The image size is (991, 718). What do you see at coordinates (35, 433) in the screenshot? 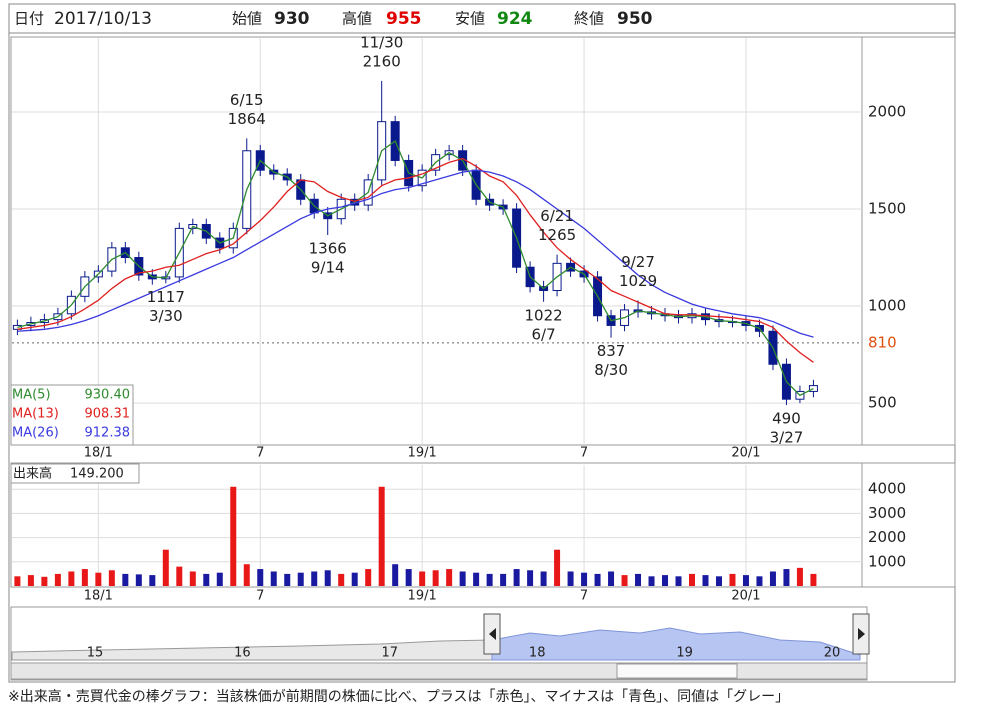
I see `legend-name: MA(26)` at bounding box center [35, 433].